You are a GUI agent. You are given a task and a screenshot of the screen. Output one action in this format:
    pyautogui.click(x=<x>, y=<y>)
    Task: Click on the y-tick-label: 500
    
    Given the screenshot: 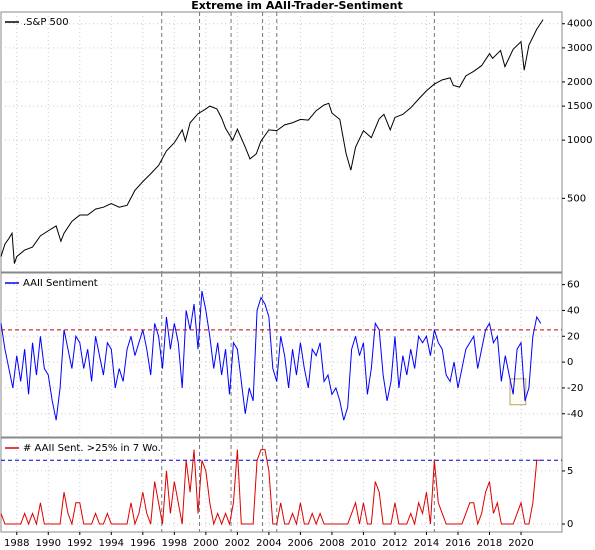 What is the action you would take?
    pyautogui.click(x=576, y=198)
    